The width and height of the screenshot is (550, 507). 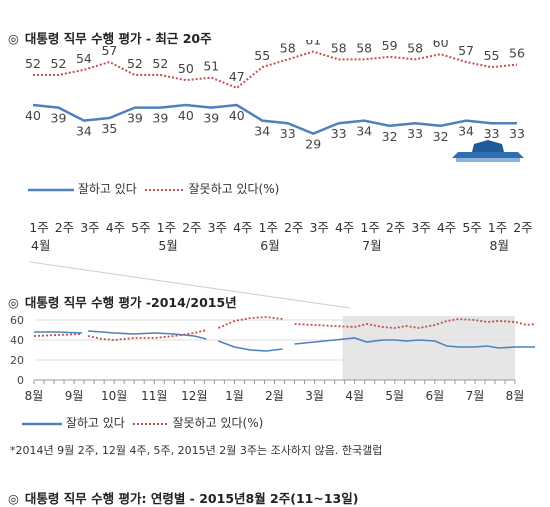 I want to click on disapprove-data-label: 54, so click(x=84, y=58).